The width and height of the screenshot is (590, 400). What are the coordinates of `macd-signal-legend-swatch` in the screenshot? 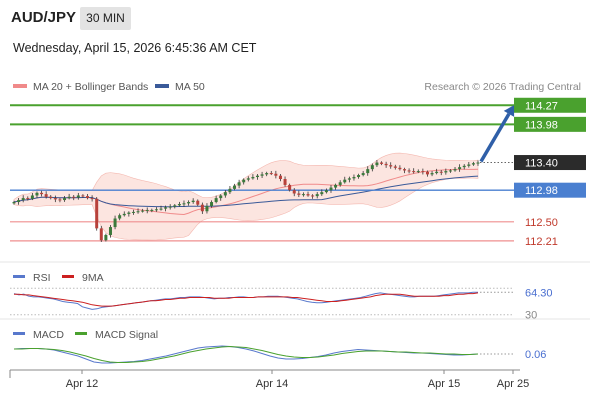 It's located at (81, 333).